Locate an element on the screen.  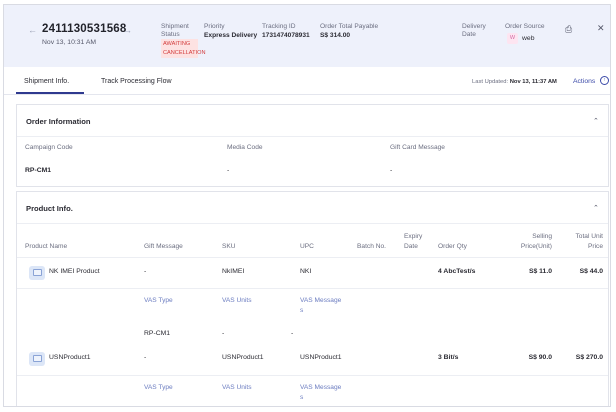
upc: USNProduct1 is located at coordinates (321, 357).